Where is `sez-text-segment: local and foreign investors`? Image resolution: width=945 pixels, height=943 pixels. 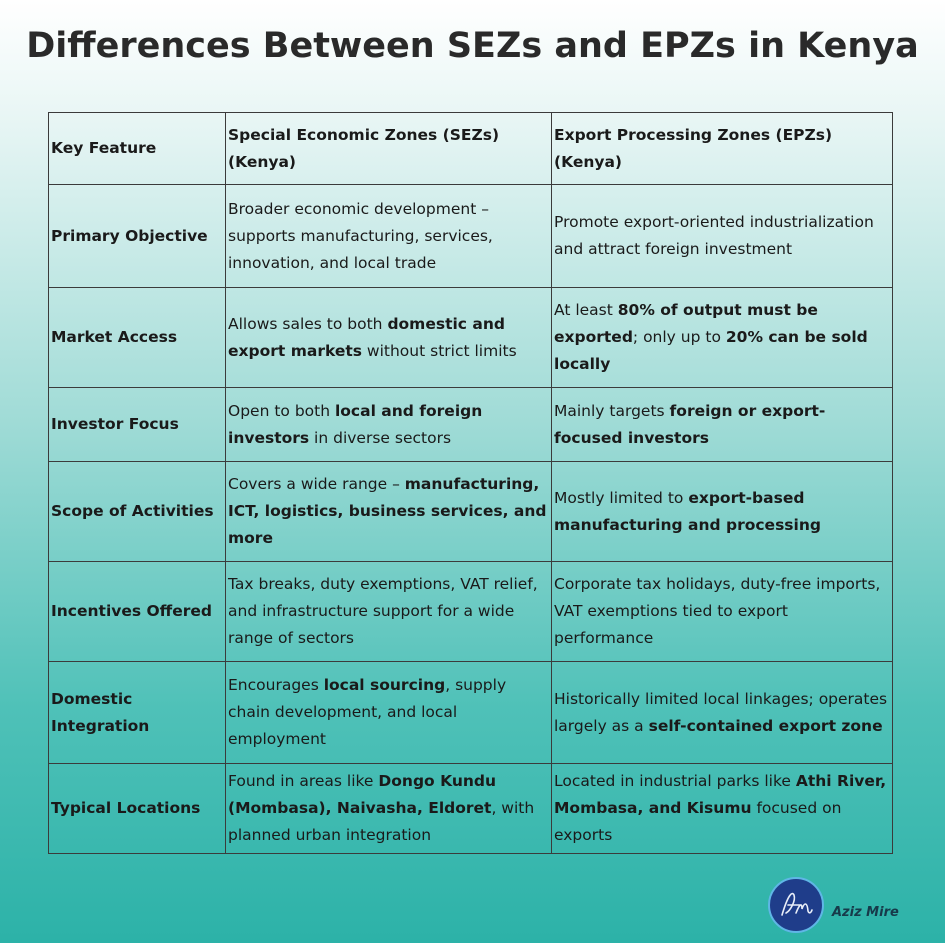
sez-text-segment: local and foreign investors is located at coordinates (355, 424).